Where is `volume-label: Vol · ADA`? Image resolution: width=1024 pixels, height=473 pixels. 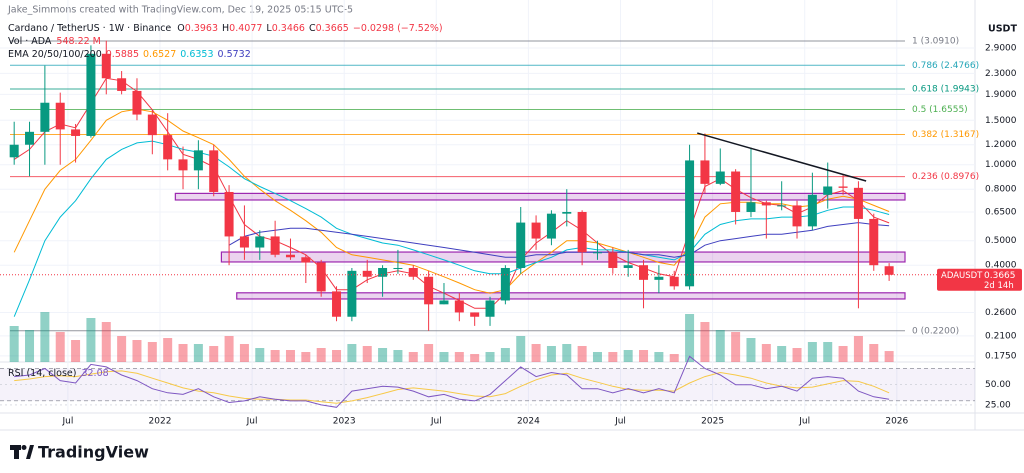 volume-label: Vol · ADA is located at coordinates (30, 41).